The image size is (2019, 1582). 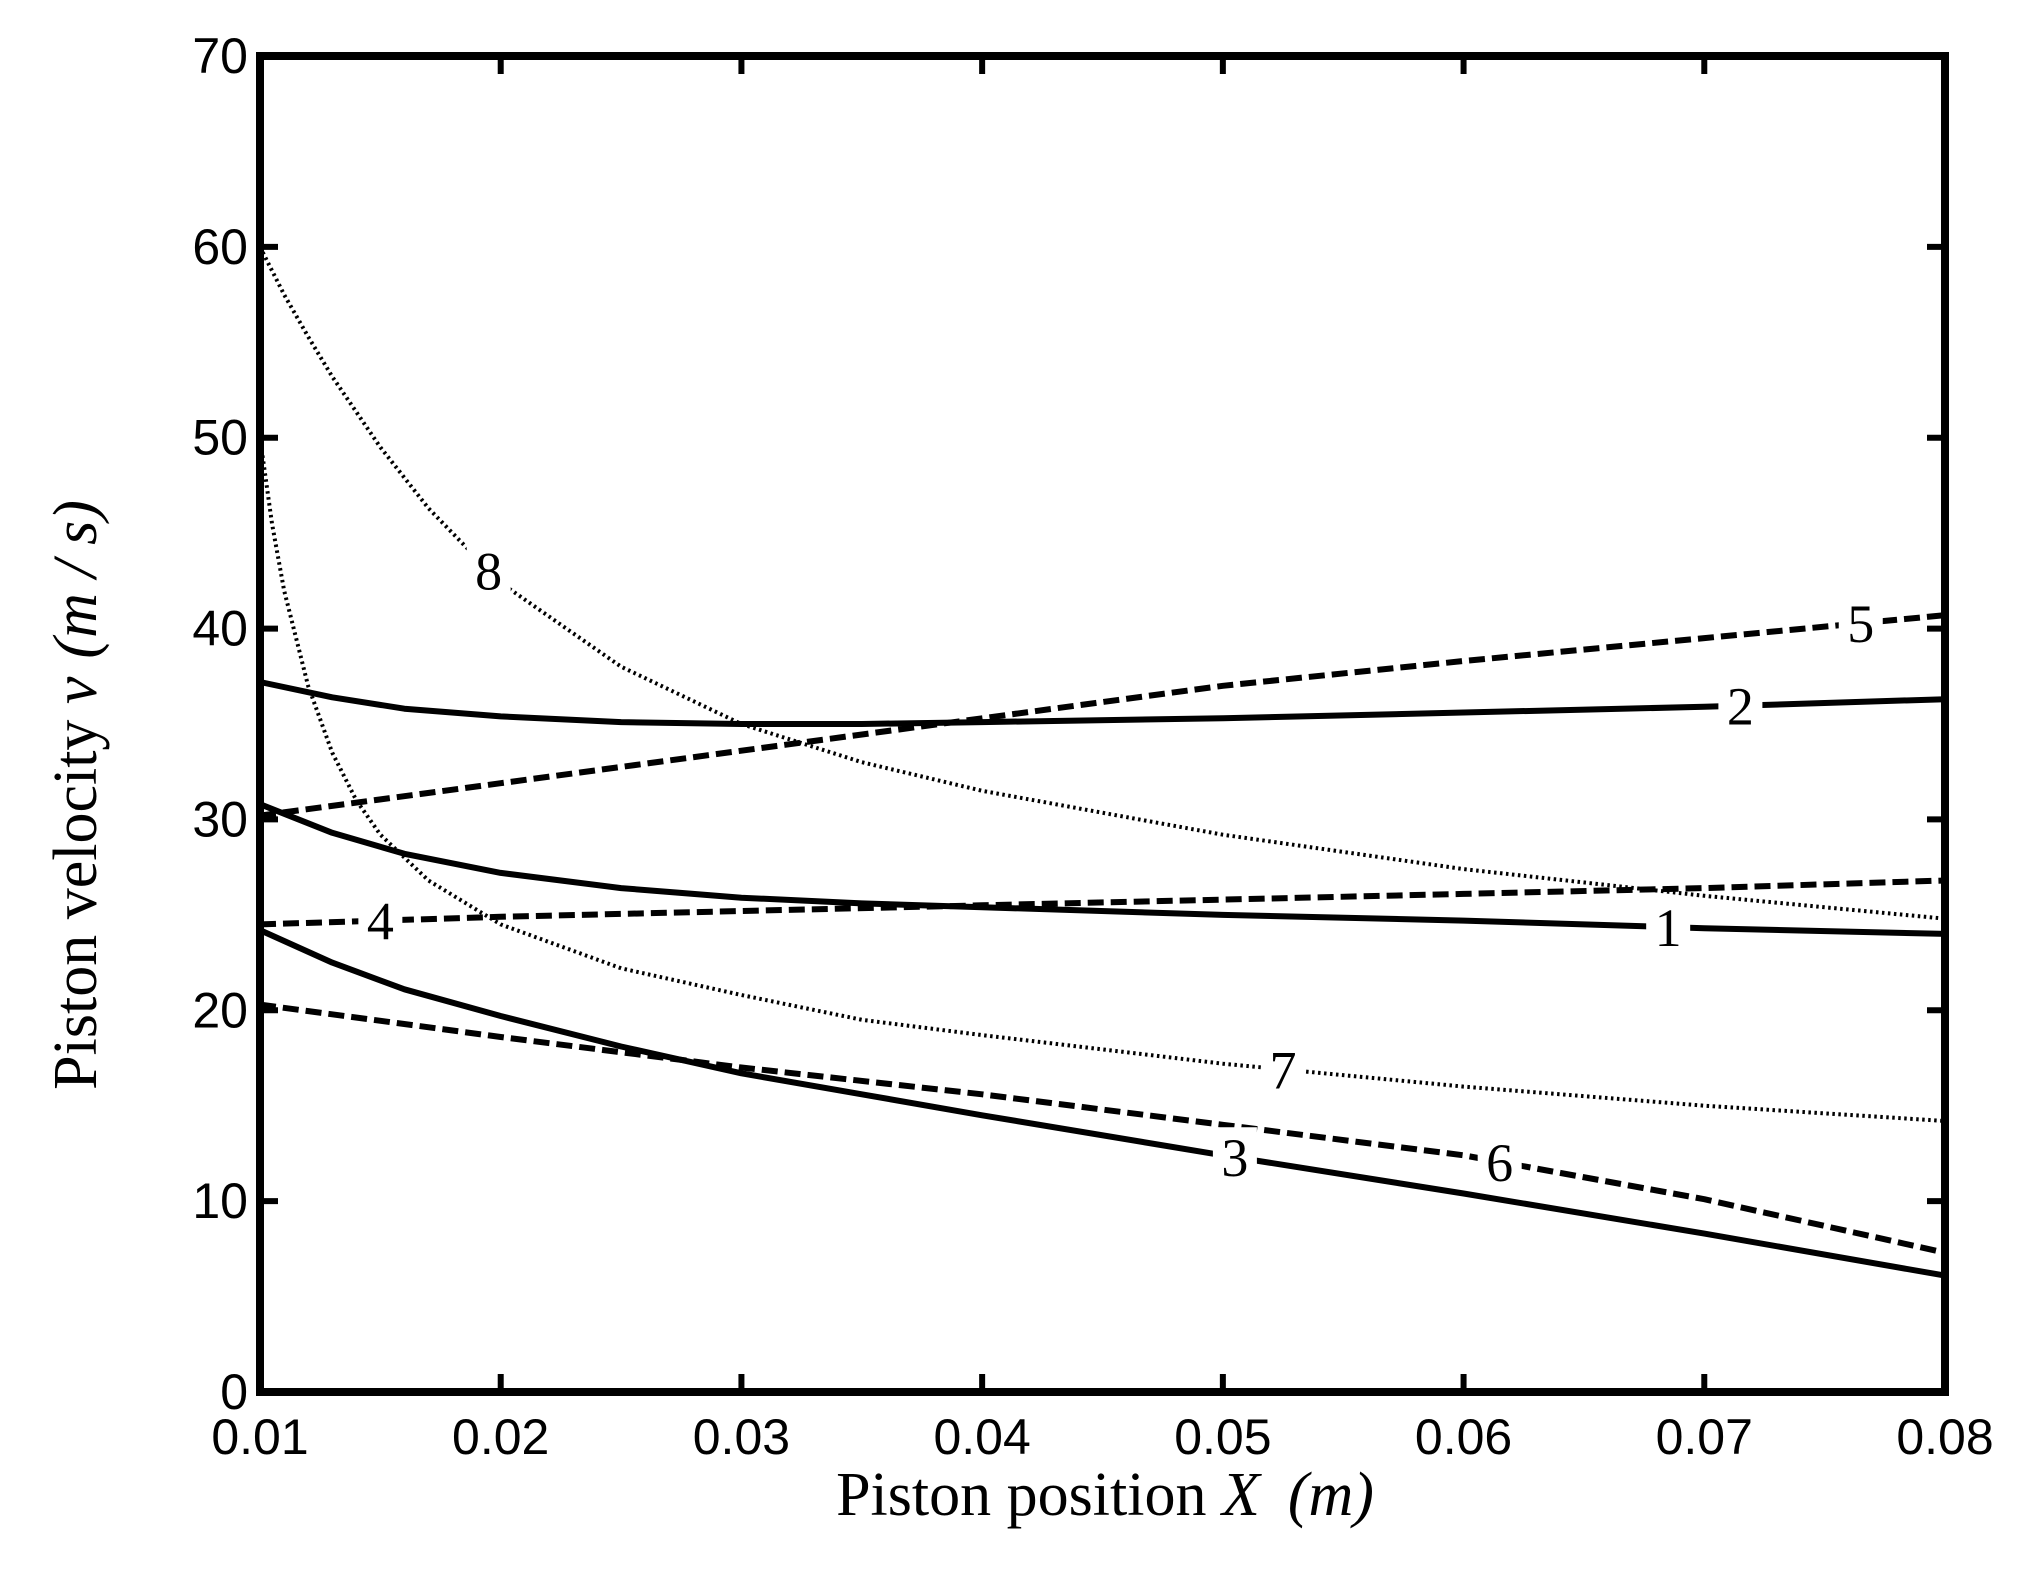 I want to click on series-2-label: 2, so click(x=1740, y=707).